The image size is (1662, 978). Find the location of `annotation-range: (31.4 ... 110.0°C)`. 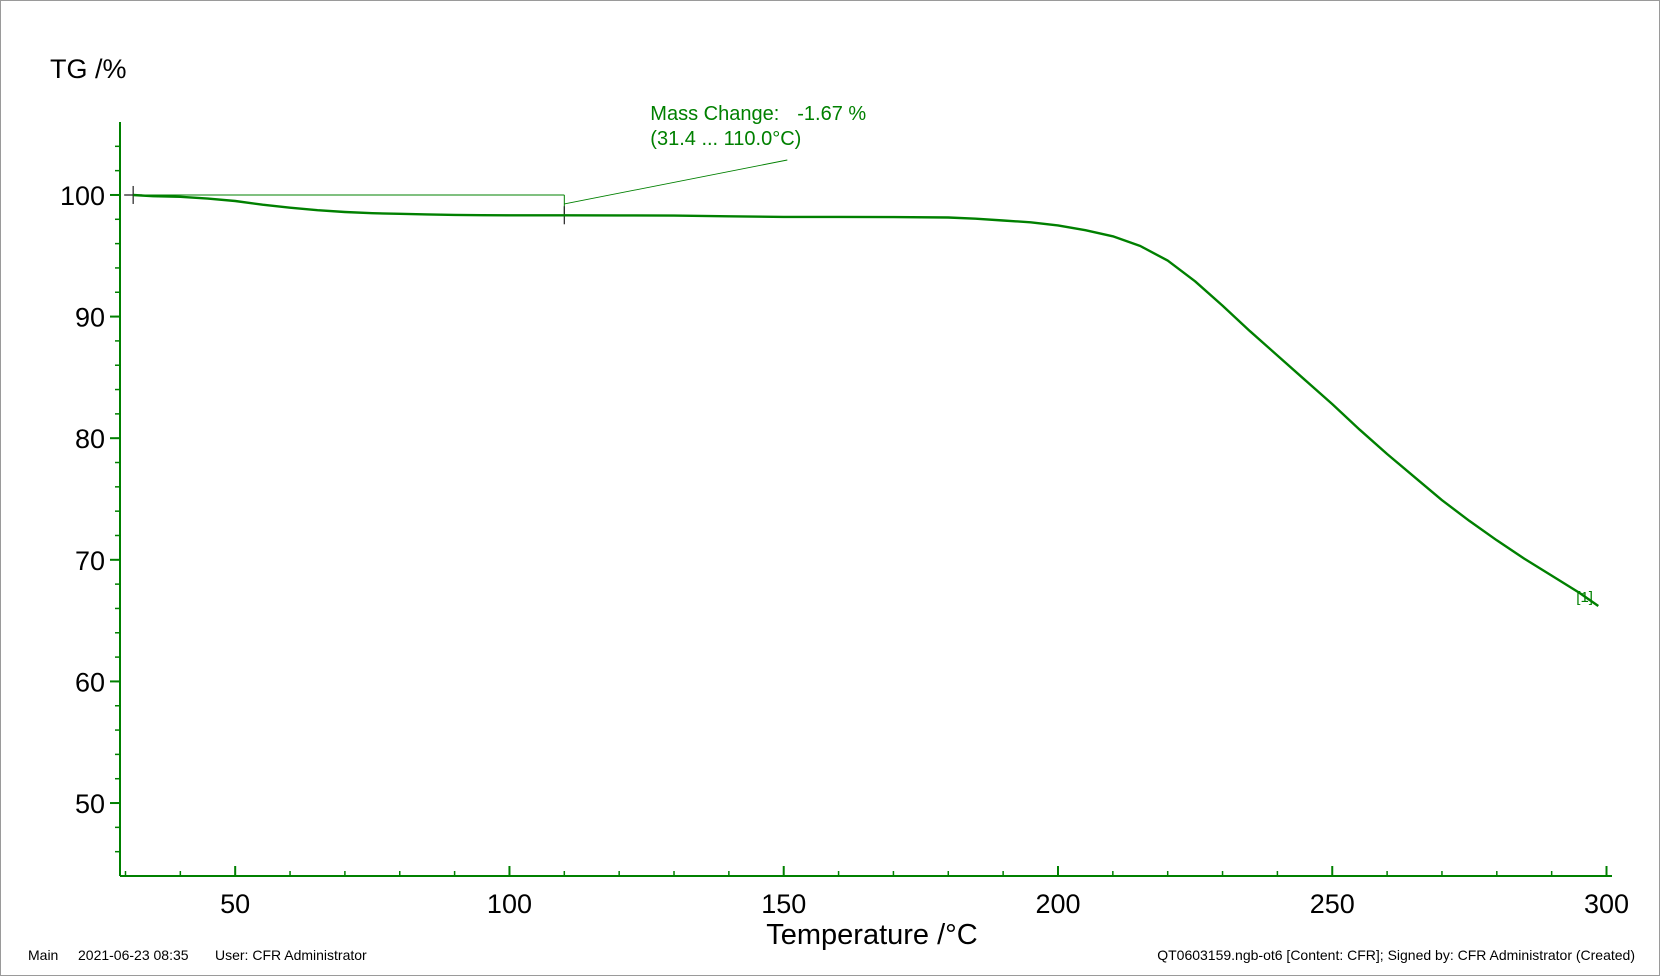

annotation-range: (31.4 ... 110.0°C) is located at coordinates (725, 139).